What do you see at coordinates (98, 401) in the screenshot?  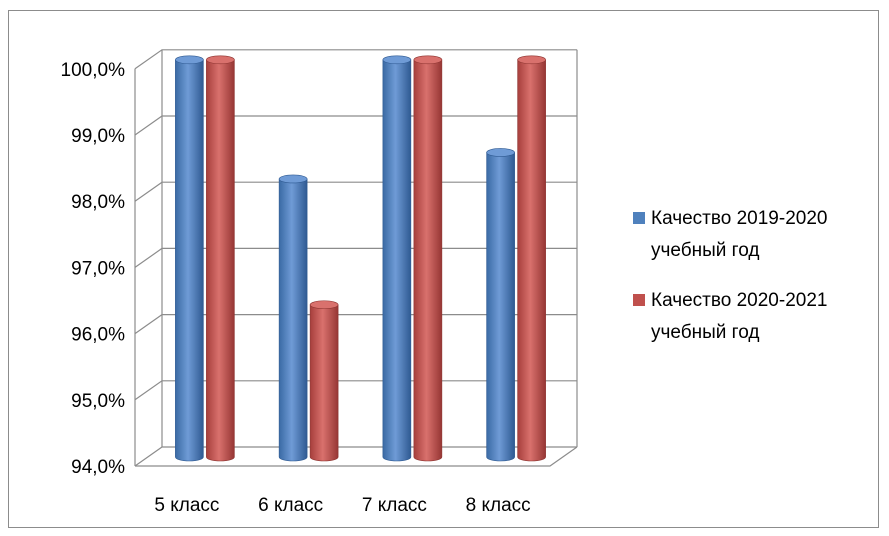 I see `y-tick-label: 95,0%` at bounding box center [98, 401].